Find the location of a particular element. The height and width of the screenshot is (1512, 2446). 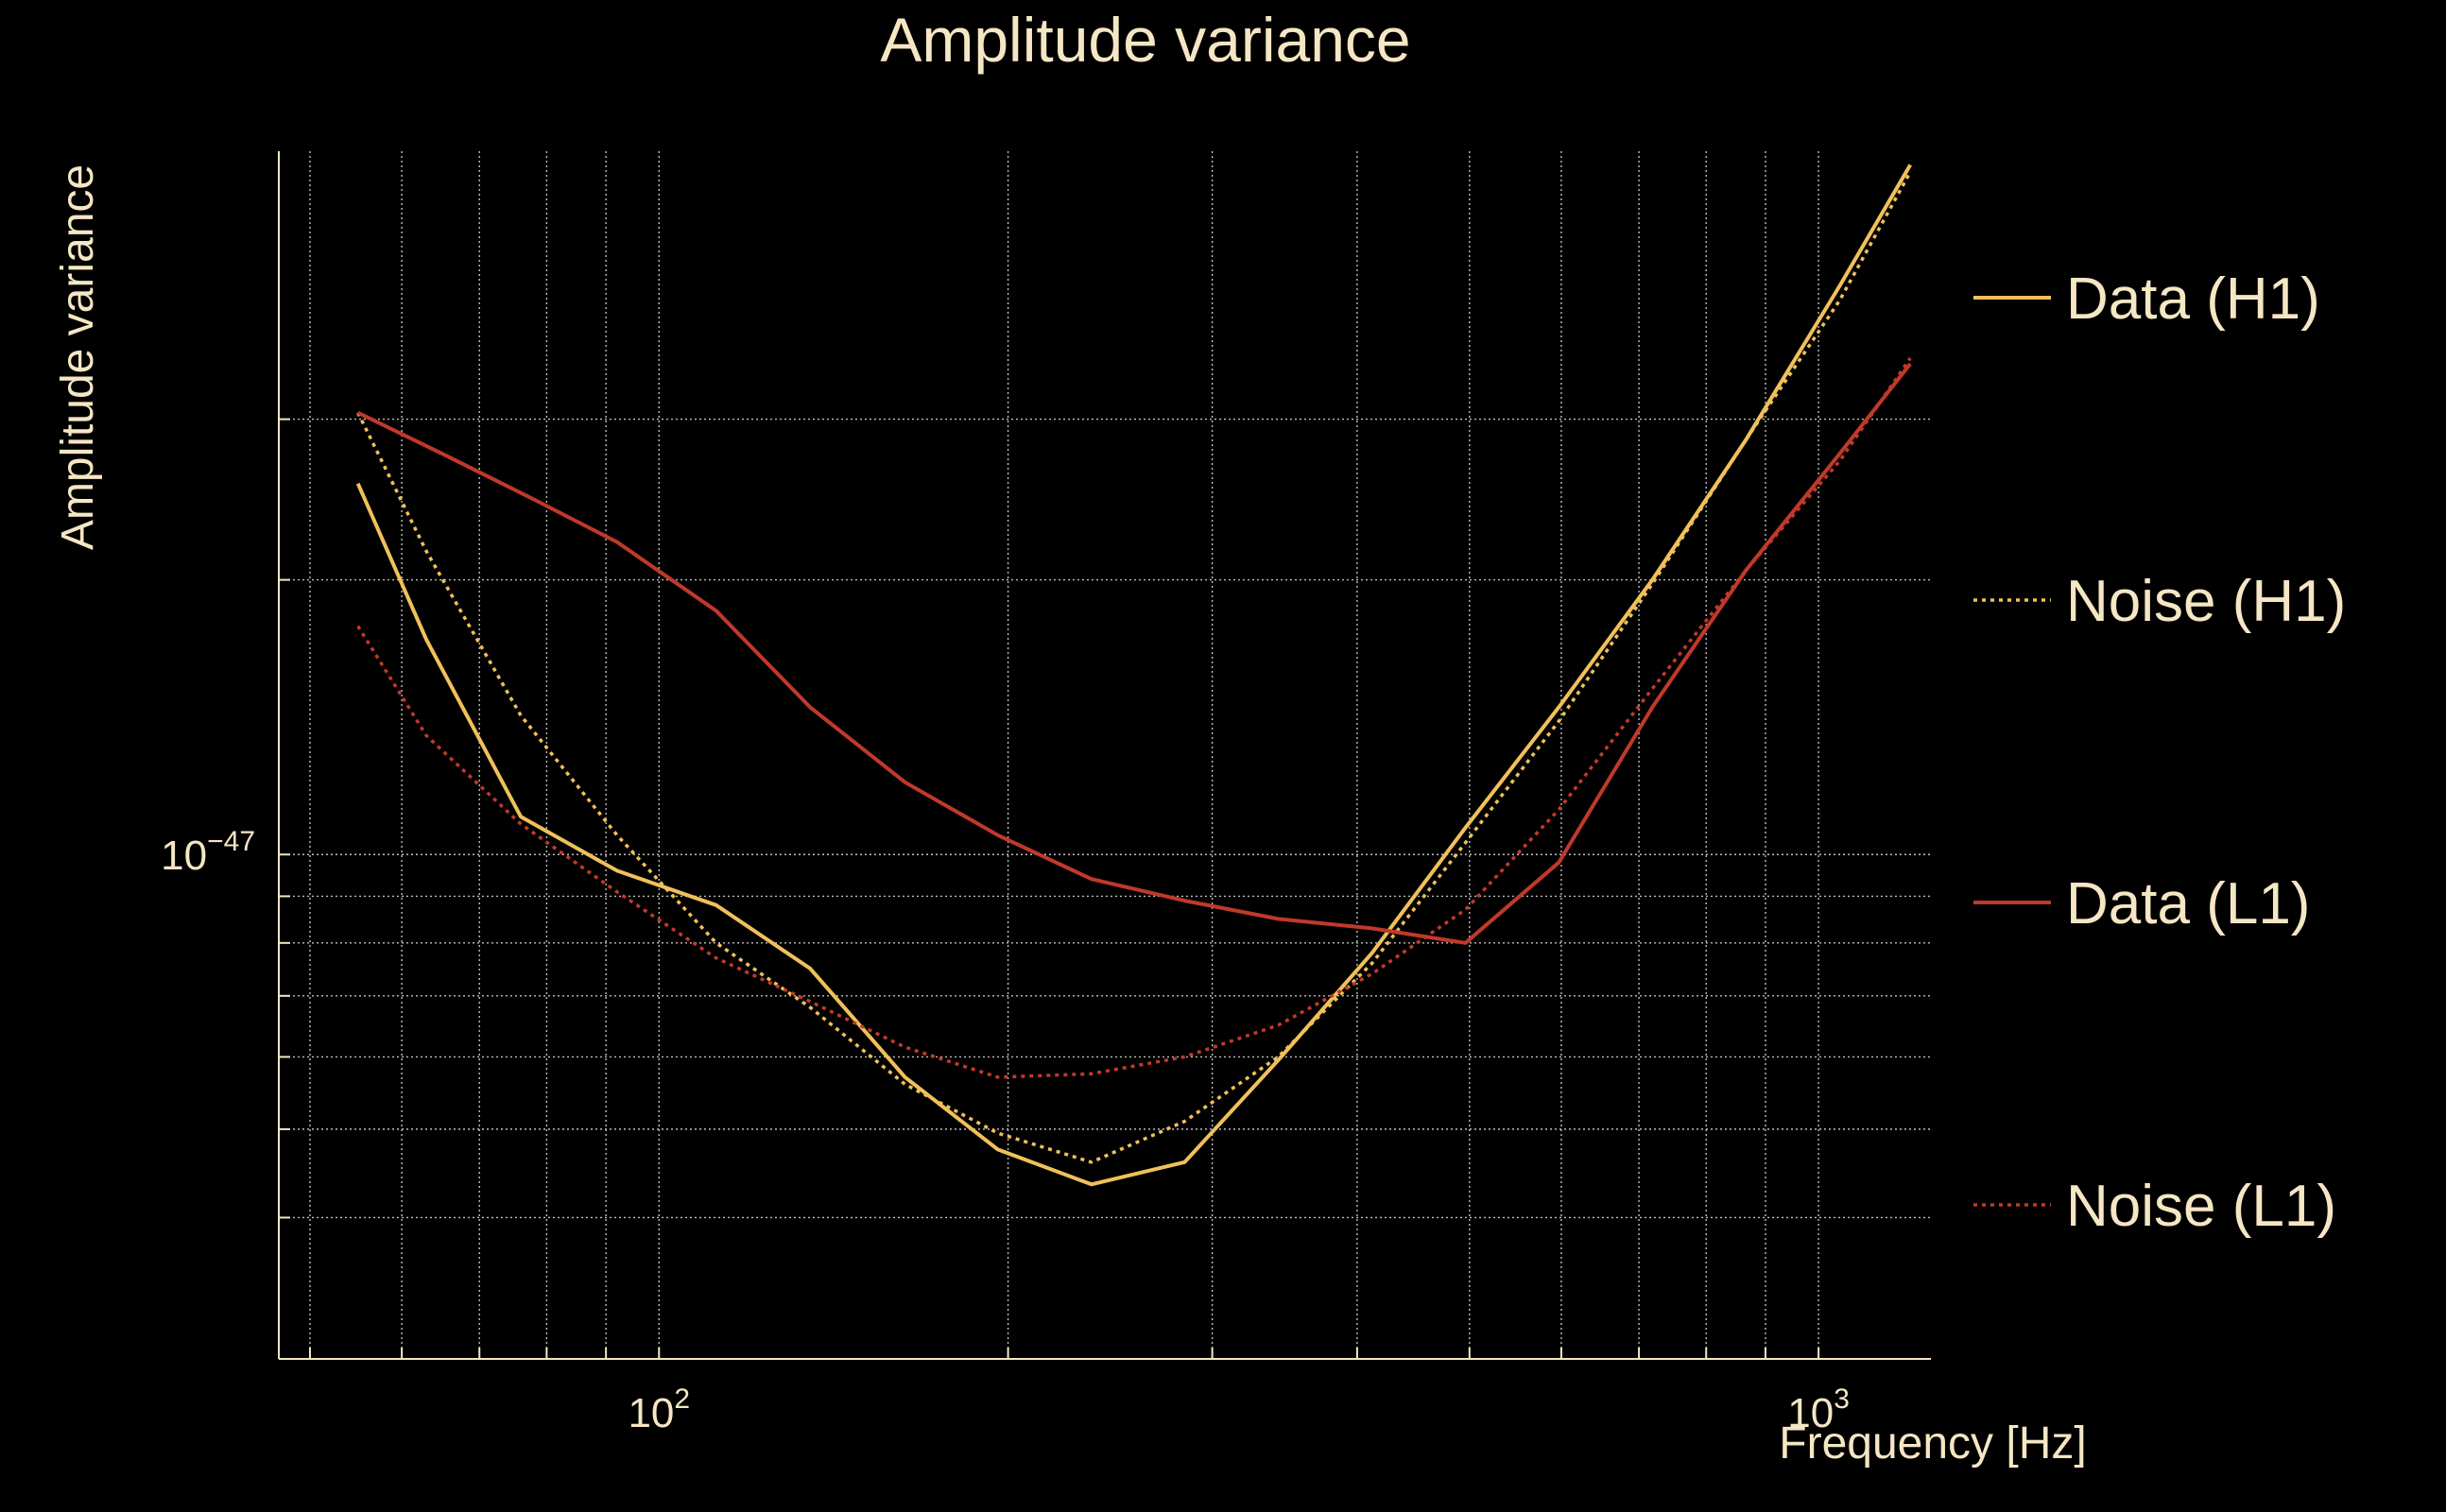

x-tick-label: 10² is located at coordinates (659, 1409).